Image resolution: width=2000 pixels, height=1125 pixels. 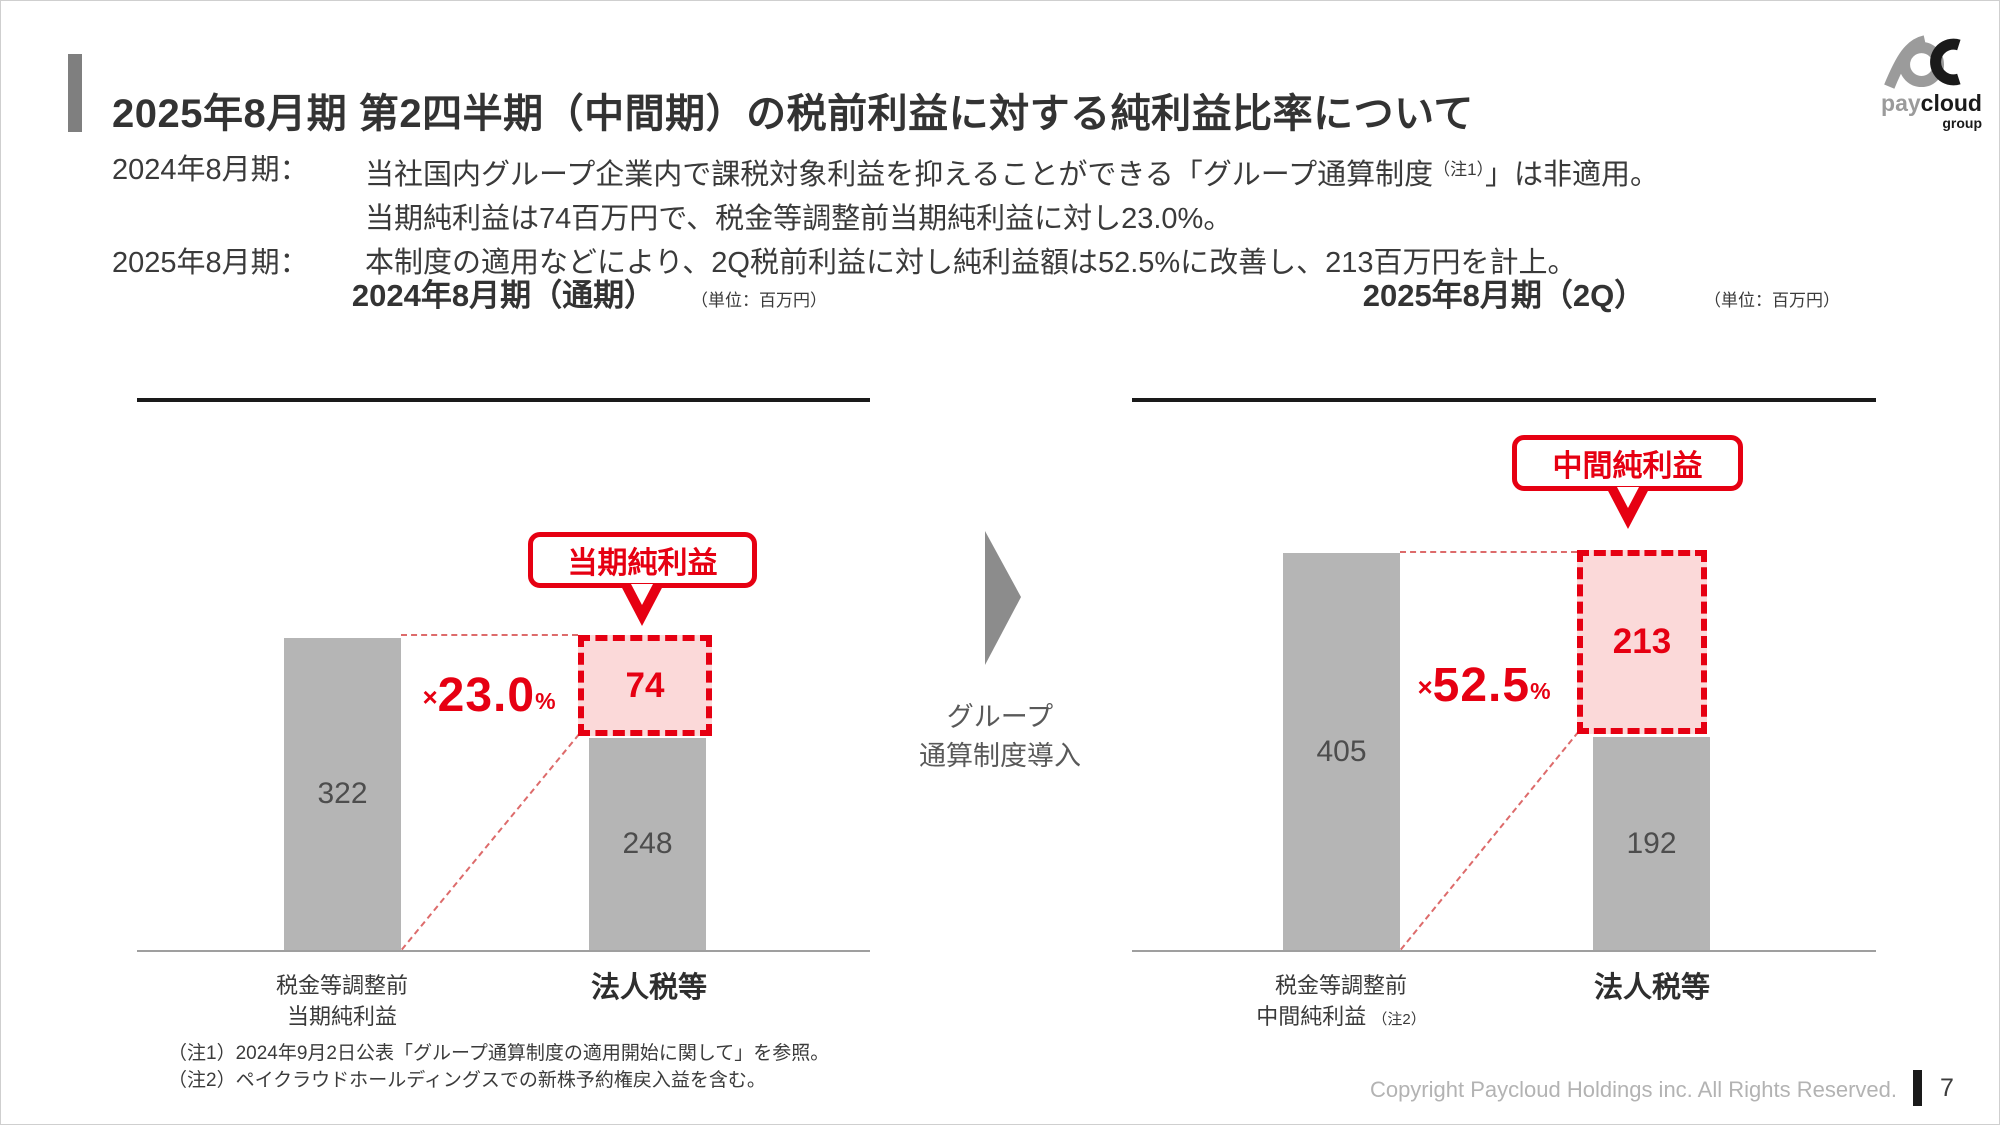 I want to click on logo-group-text: group, so click(x=1962, y=123).